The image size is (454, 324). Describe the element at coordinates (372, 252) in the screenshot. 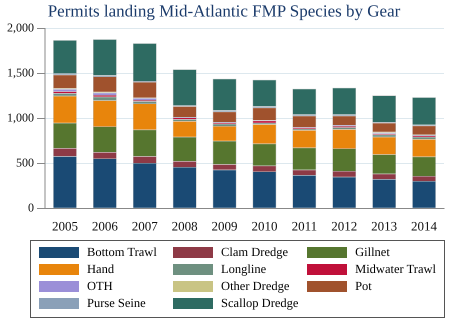

I see `legend-label: Gillnet` at that location.